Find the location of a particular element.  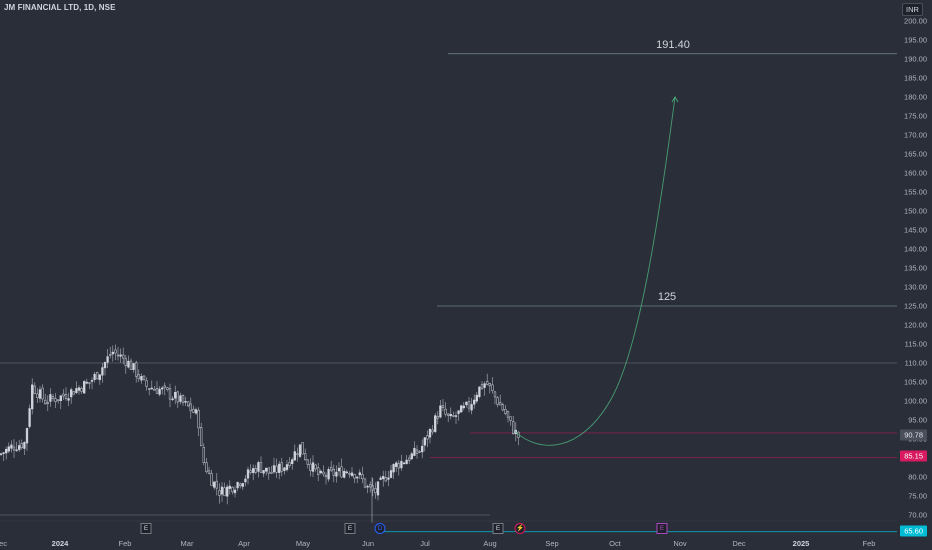

price-tick-label: 175.00 is located at coordinates (915, 116).